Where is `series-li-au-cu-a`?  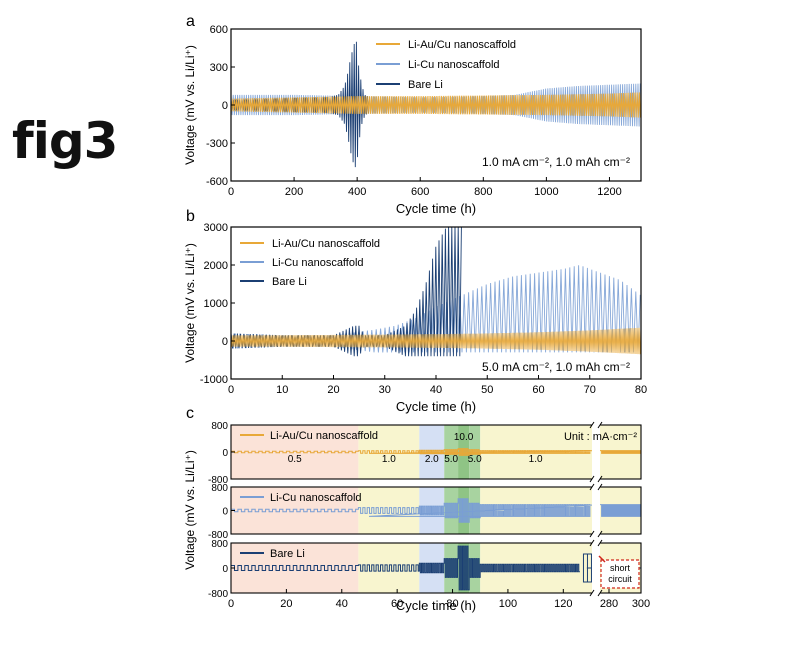
series-li-au-cu-a is located at coordinates (436, 105).